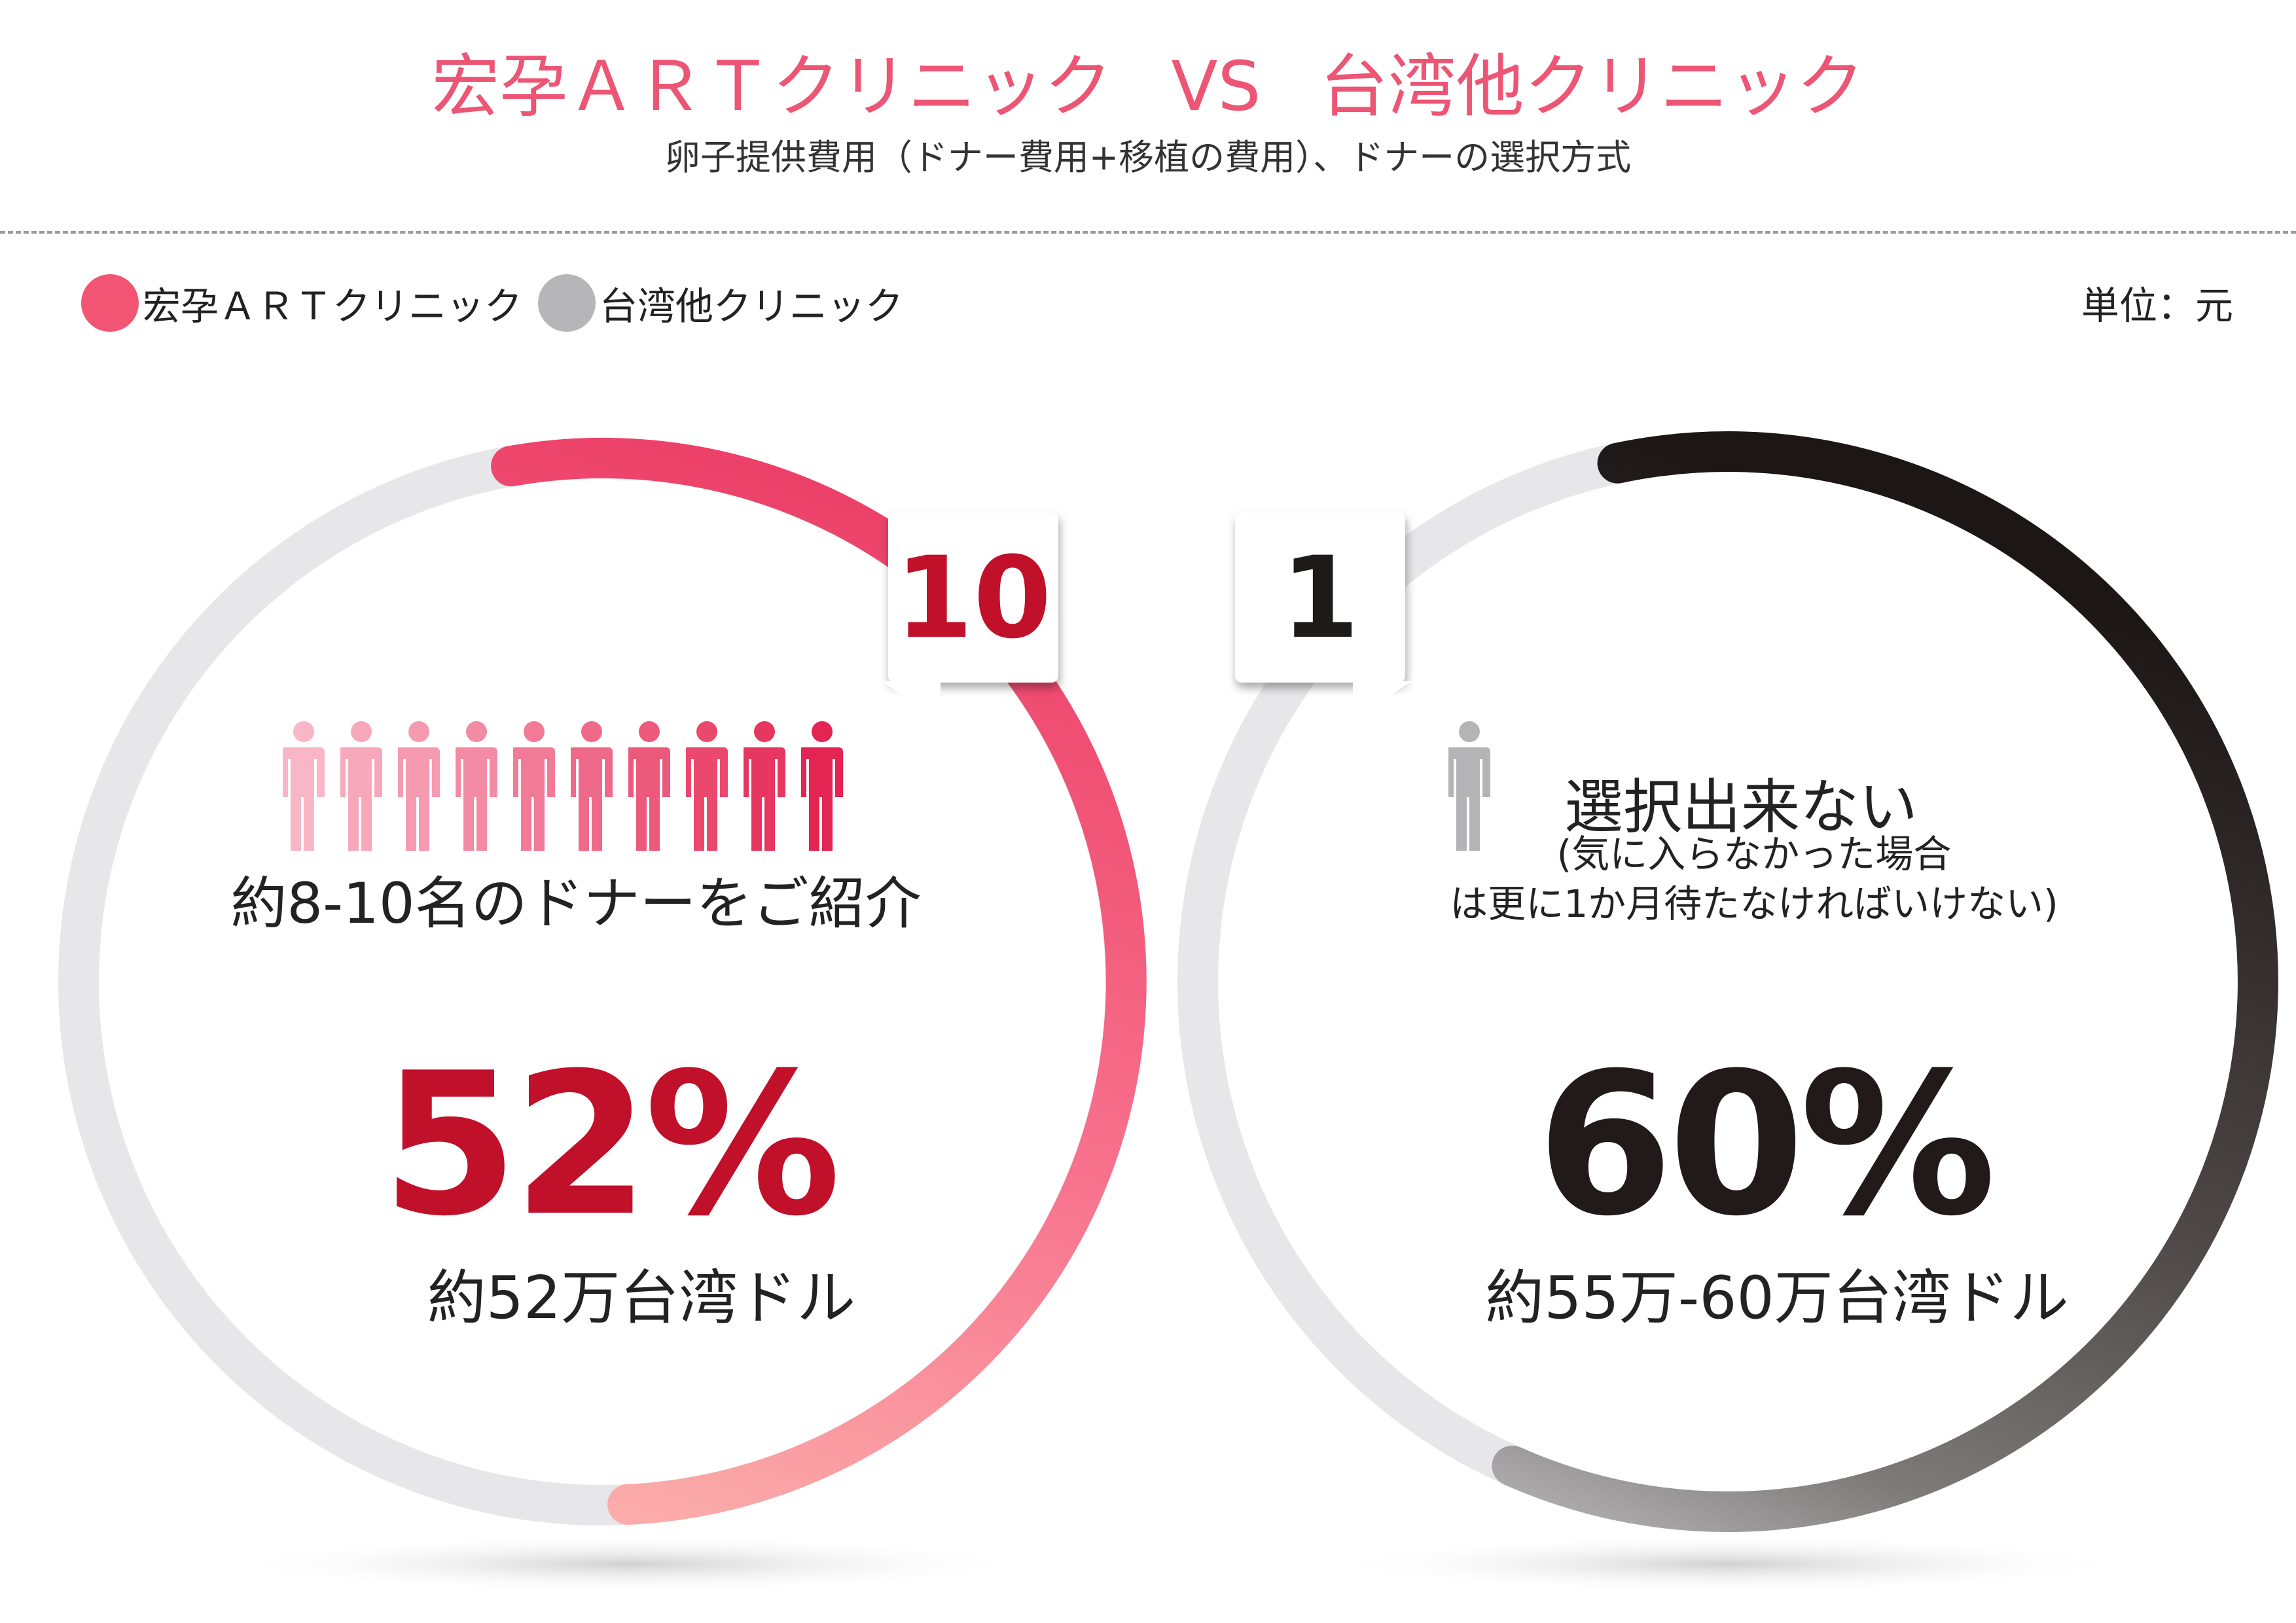 The image size is (2296, 1623). Describe the element at coordinates (1728, 1564) in the screenshot. I see `right-ring-shadow` at that location.